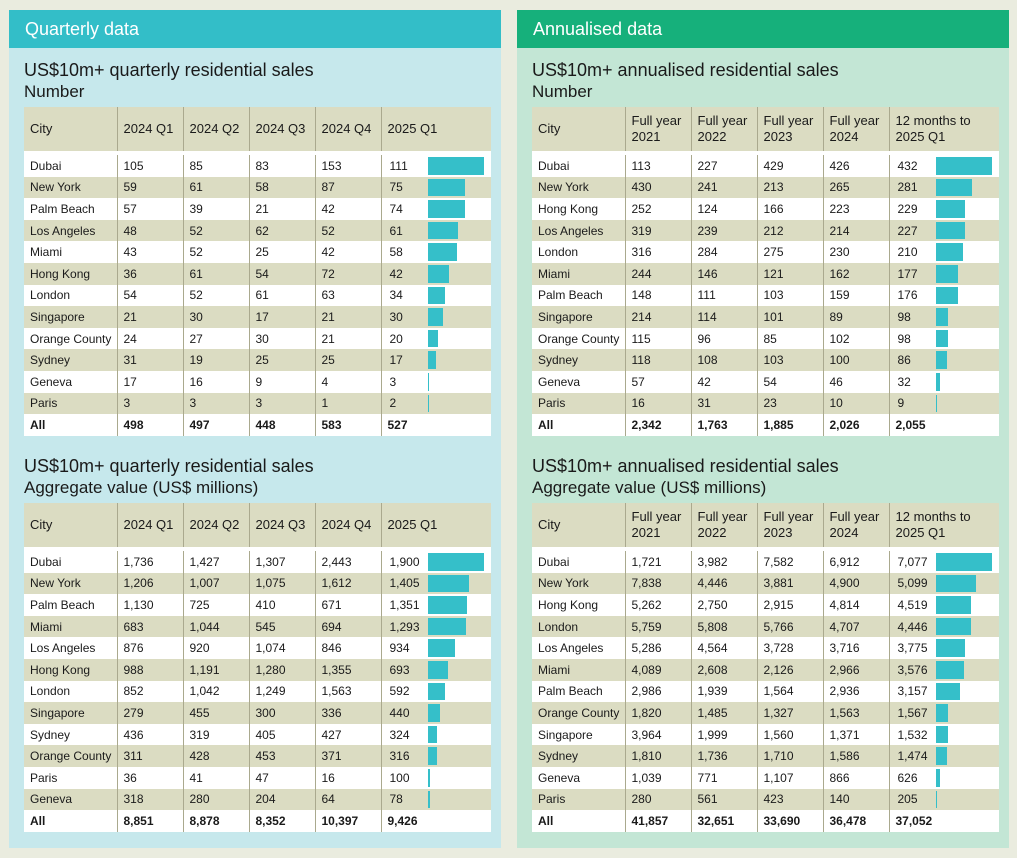 The width and height of the screenshot is (1017, 858). I want to click on table-row: Paris 16 31 23 10 9, so click(765, 404).